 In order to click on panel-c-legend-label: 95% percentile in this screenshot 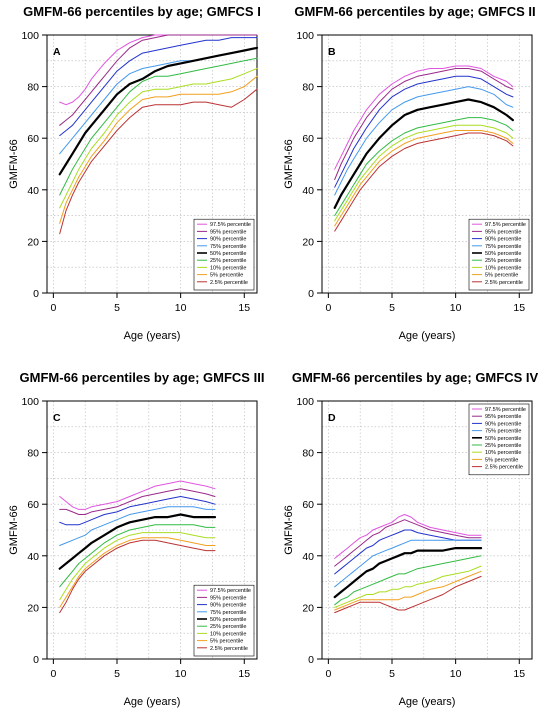, I will do `click(228, 598)`.